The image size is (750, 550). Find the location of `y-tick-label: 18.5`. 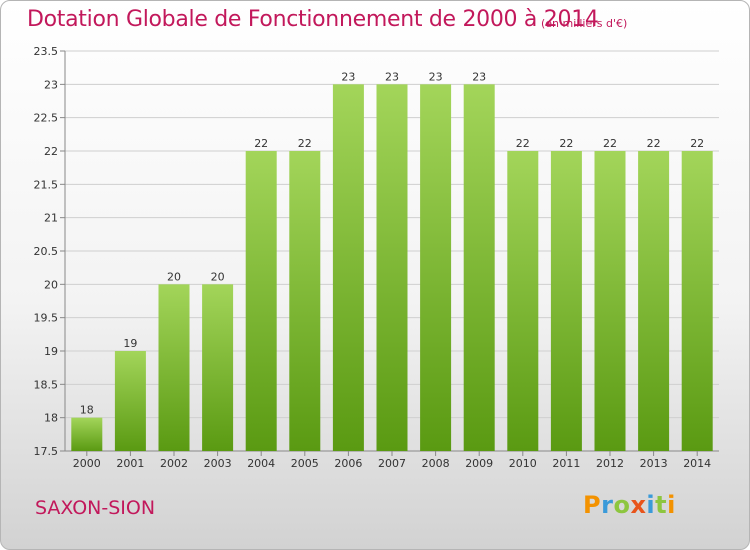

y-tick-label: 18.5 is located at coordinates (46, 384).